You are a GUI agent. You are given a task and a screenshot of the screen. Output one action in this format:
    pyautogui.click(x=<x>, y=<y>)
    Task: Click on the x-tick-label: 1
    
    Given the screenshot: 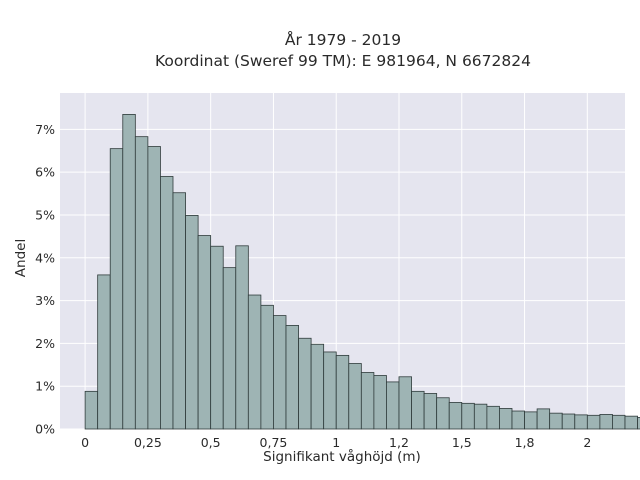 What is the action you would take?
    pyautogui.click(x=336, y=442)
    